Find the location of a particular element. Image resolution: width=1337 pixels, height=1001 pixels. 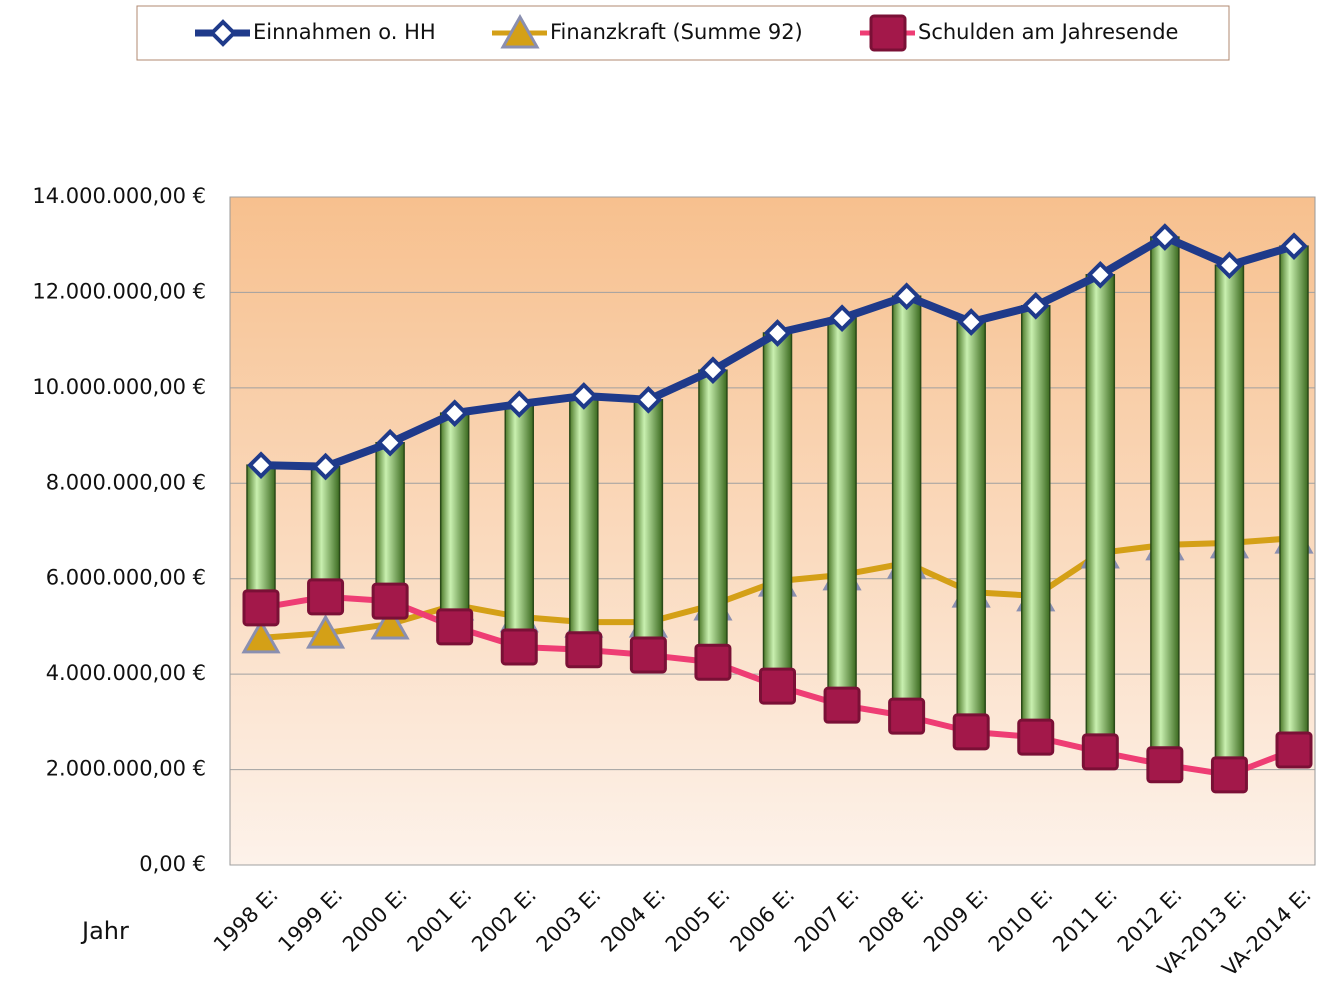

y-tick-label: 8.000.000,00 € is located at coordinates (126, 482).